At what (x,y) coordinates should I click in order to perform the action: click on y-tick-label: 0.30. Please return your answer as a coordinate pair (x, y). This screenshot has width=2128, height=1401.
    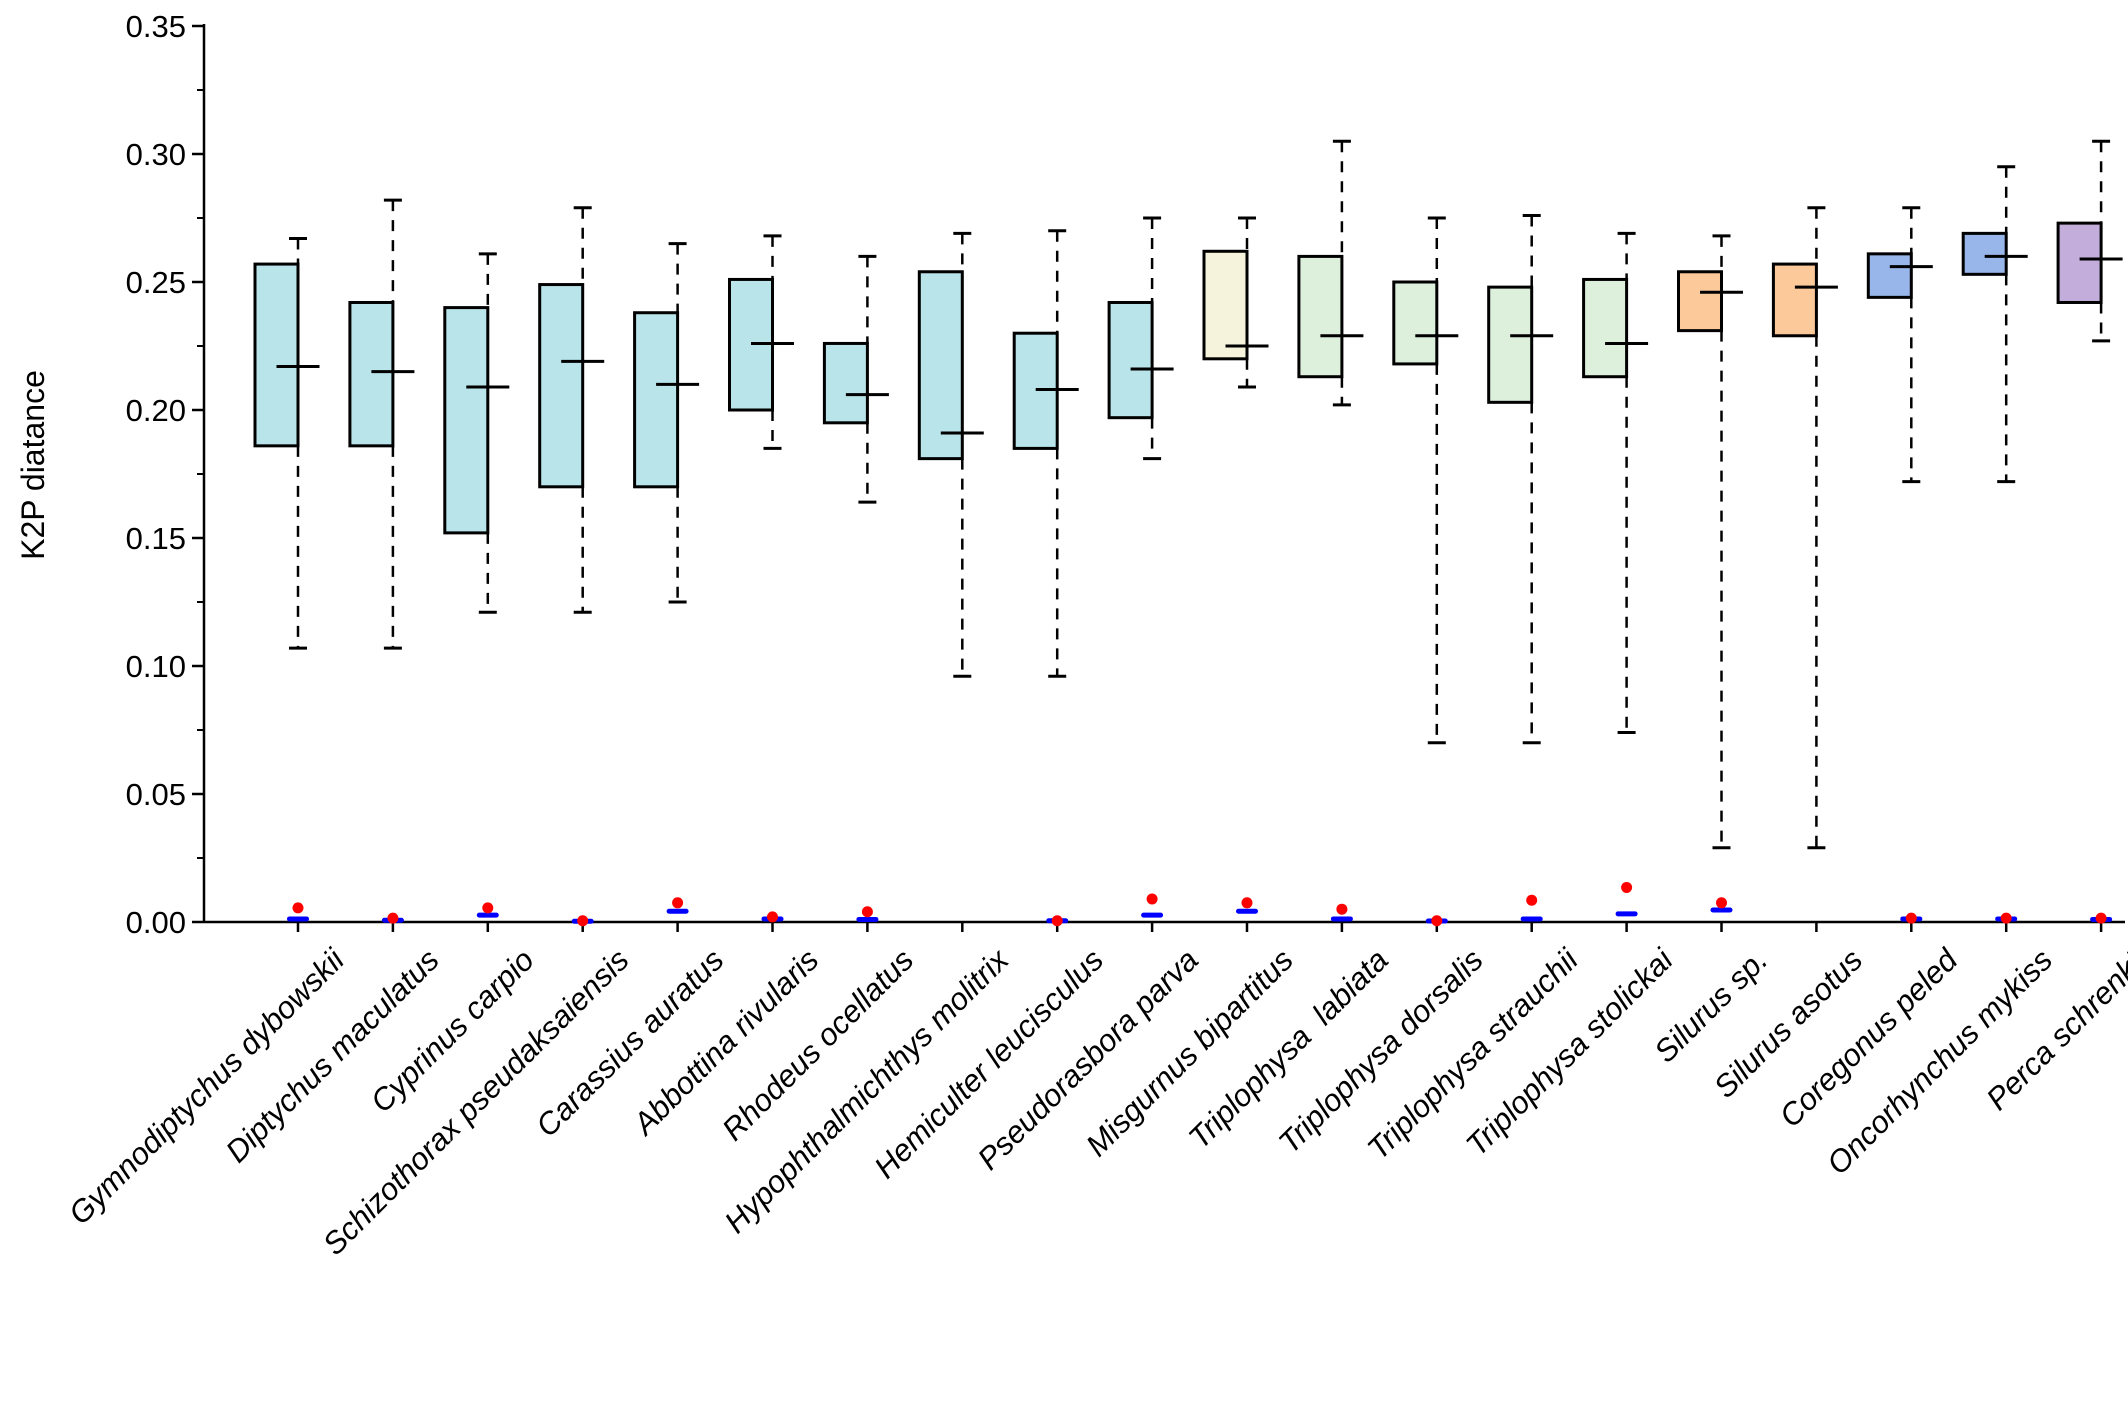
    Looking at the image, I should click on (156, 154).